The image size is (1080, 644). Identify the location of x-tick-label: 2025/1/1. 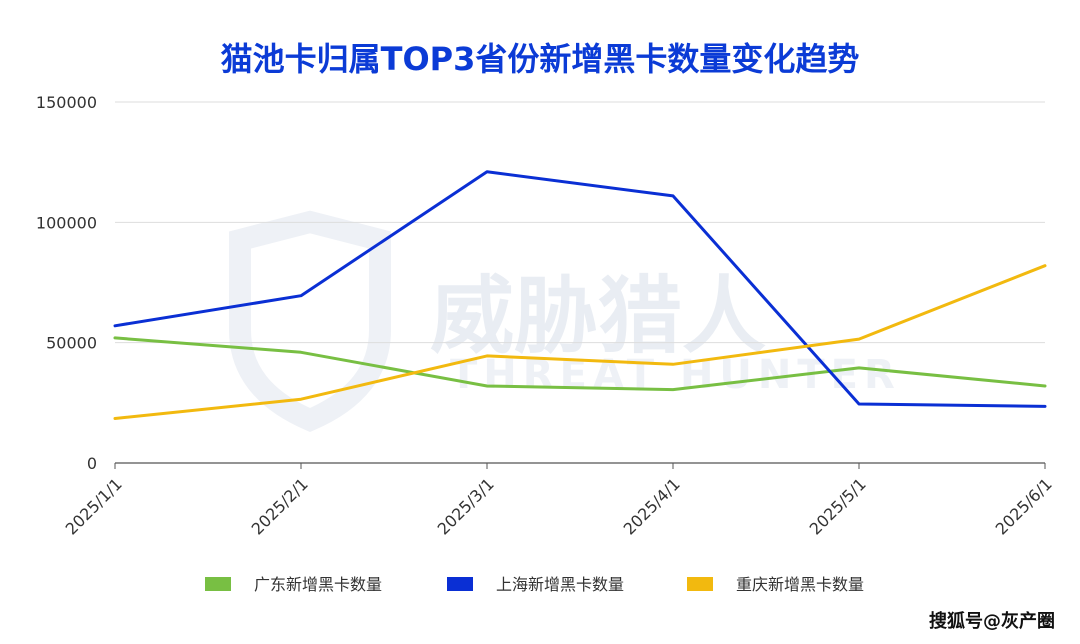
(94, 506).